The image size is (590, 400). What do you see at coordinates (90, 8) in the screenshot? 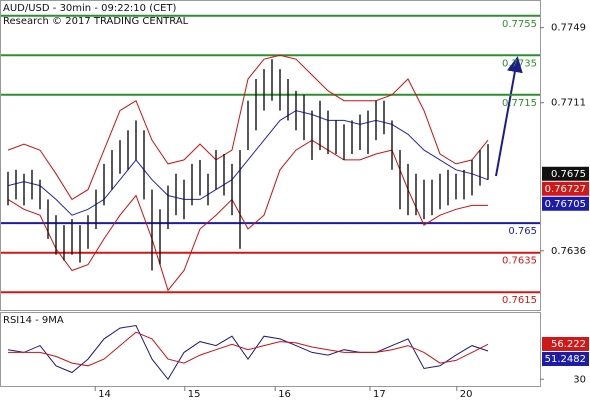
I see `chart-title: AUD/USD - 30min - 09:22:10 (CET)` at bounding box center [90, 8].